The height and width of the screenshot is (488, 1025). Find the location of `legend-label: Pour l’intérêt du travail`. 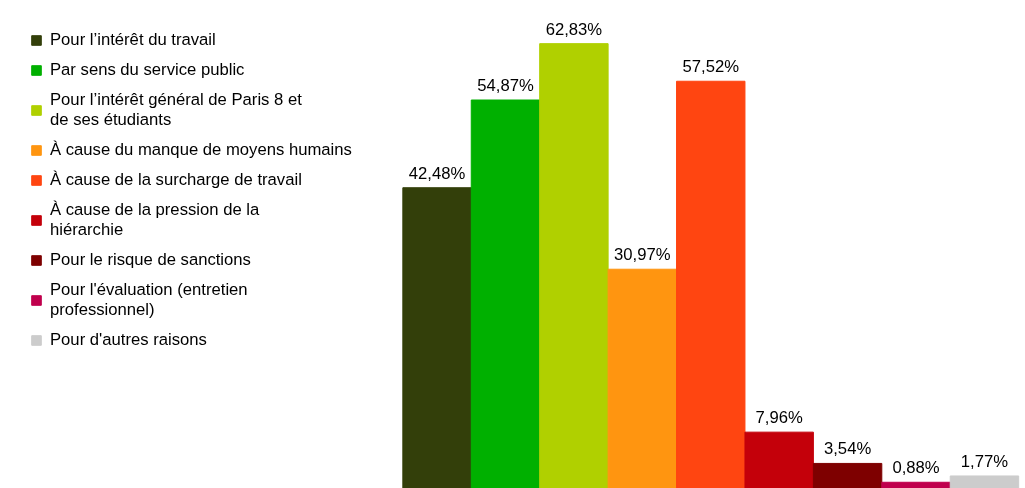

legend-label: Pour l’intérêt du travail is located at coordinates (133, 40).